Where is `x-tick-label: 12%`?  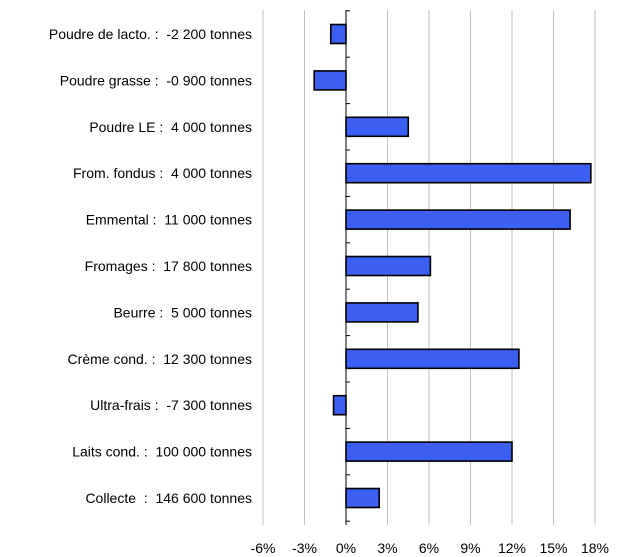
x-tick-label: 12% is located at coordinates (512, 548).